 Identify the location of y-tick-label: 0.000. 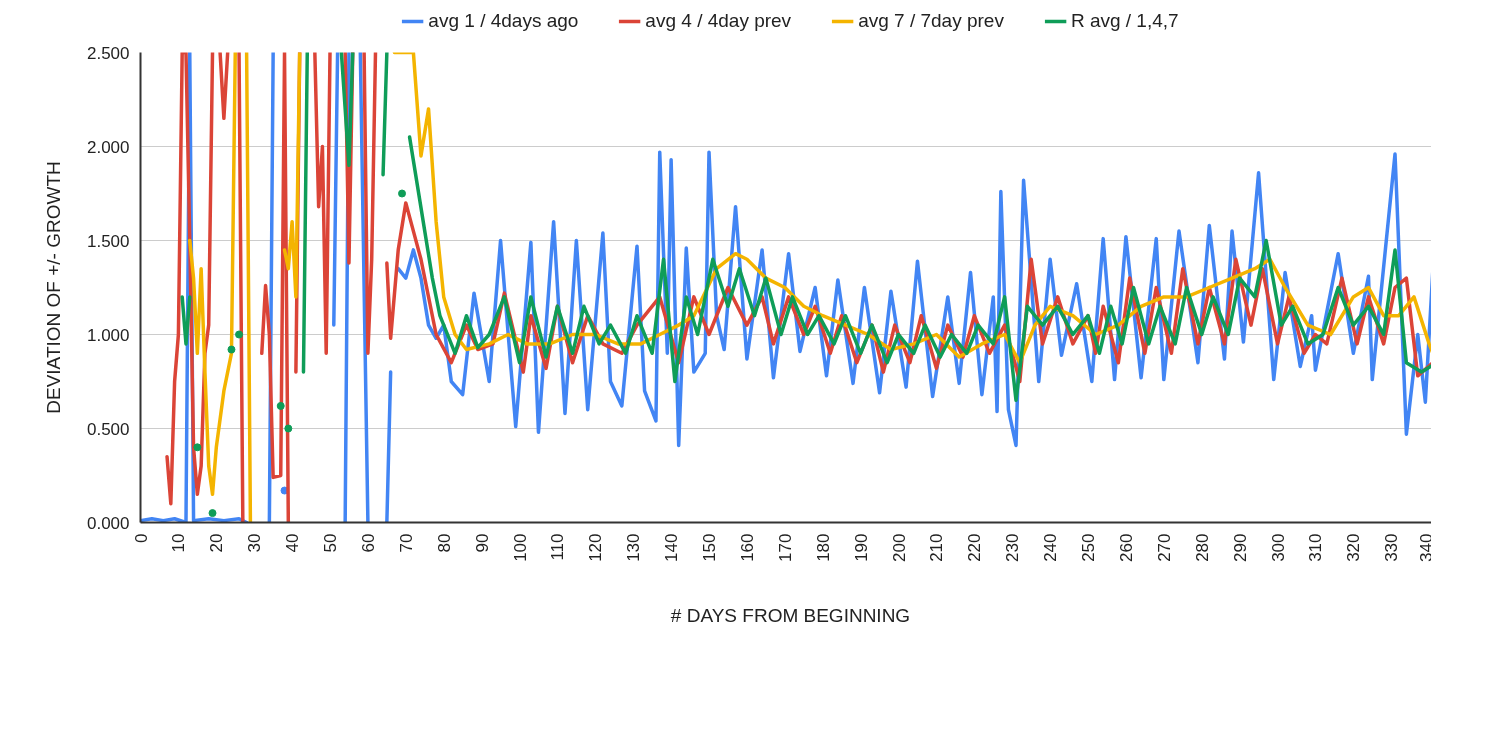
(108, 523).